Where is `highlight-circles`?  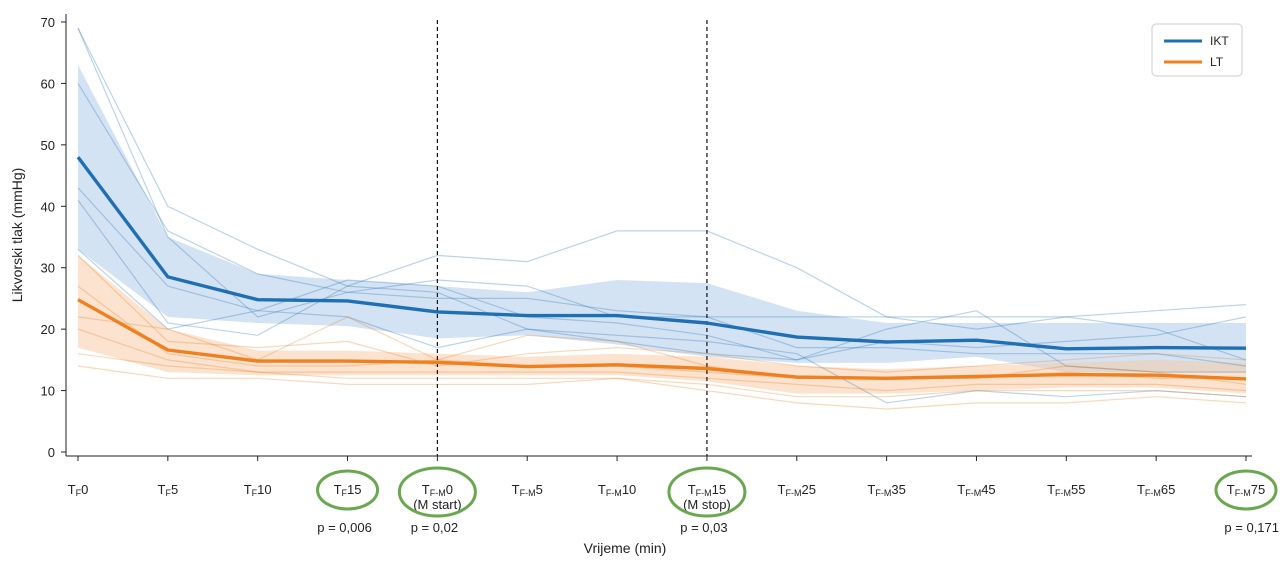 highlight-circles is located at coordinates (797, 492).